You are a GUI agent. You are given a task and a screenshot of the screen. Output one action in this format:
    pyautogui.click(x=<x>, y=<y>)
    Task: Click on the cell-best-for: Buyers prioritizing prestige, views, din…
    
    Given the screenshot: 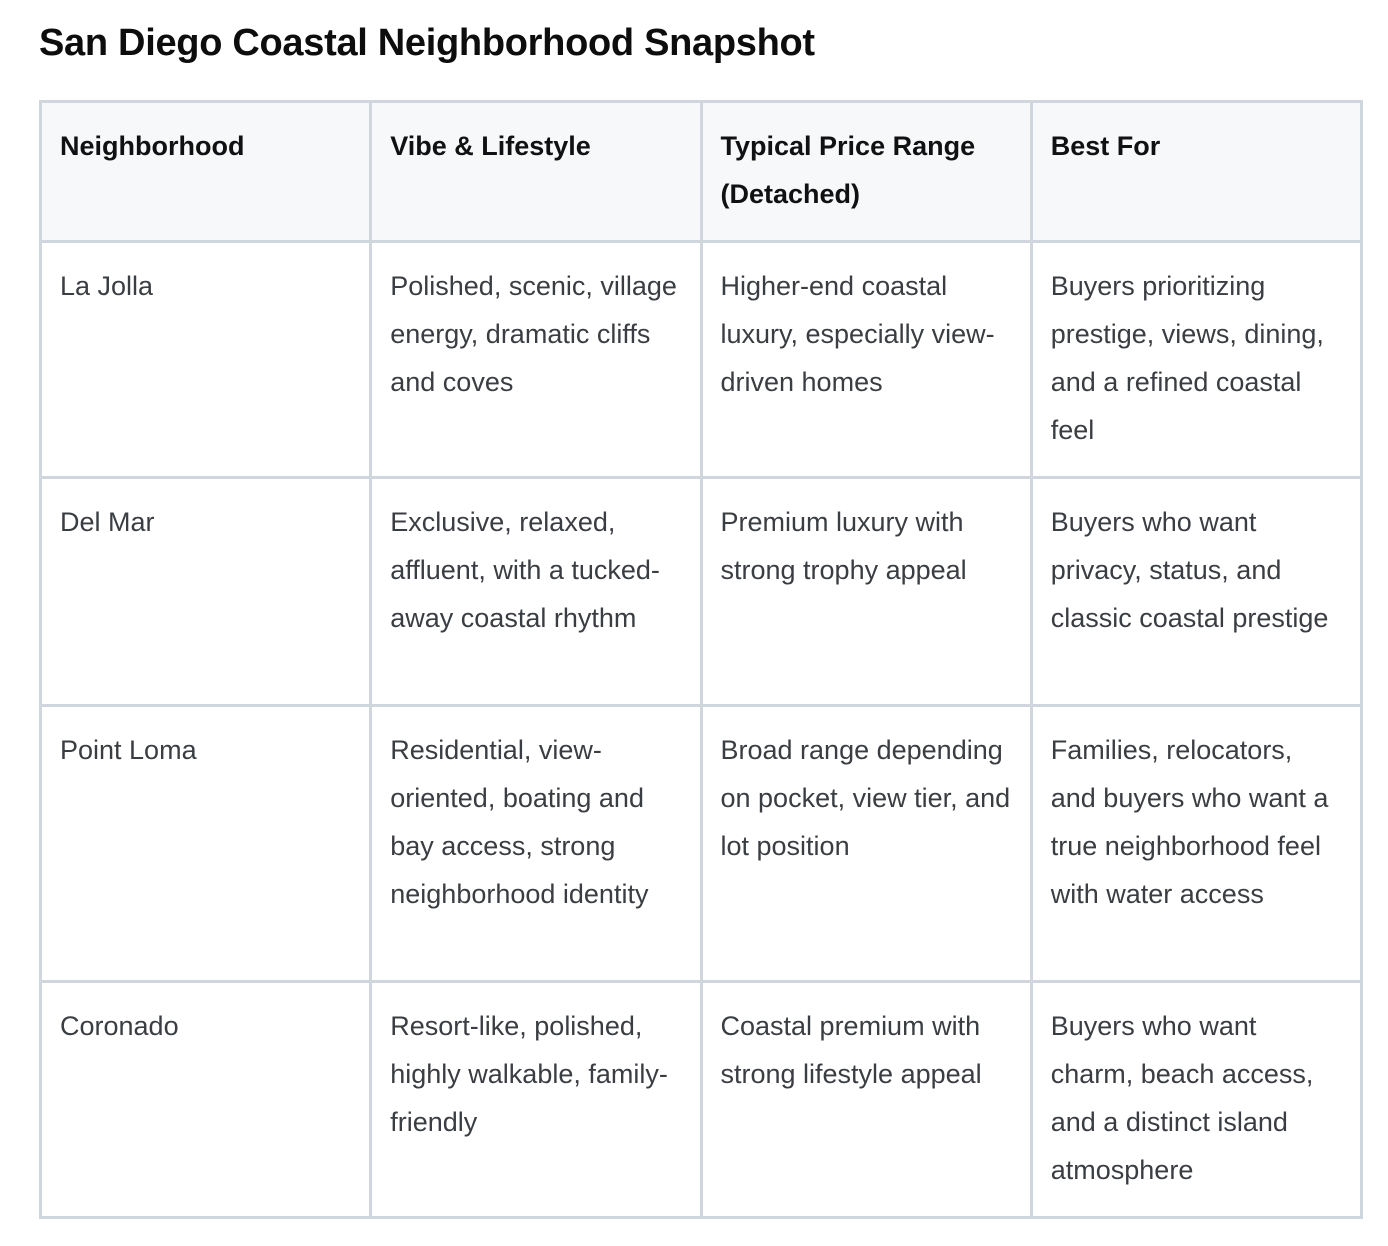 What is the action you would take?
    pyautogui.click(x=1196, y=359)
    